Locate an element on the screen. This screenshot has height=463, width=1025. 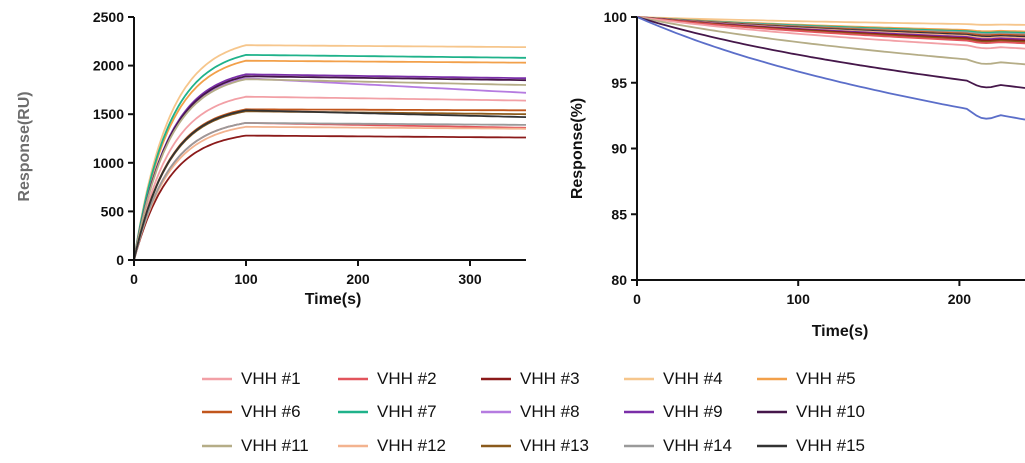
left-x-tick-label: 200 is located at coordinates (358, 279).